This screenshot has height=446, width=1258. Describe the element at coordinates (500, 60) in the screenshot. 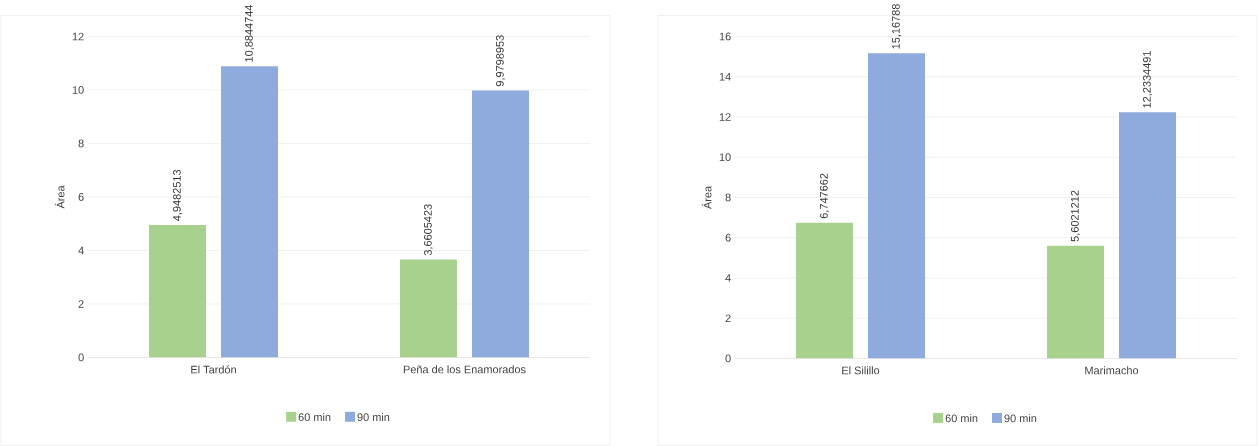

I see `data-label: 9,9798953` at that location.